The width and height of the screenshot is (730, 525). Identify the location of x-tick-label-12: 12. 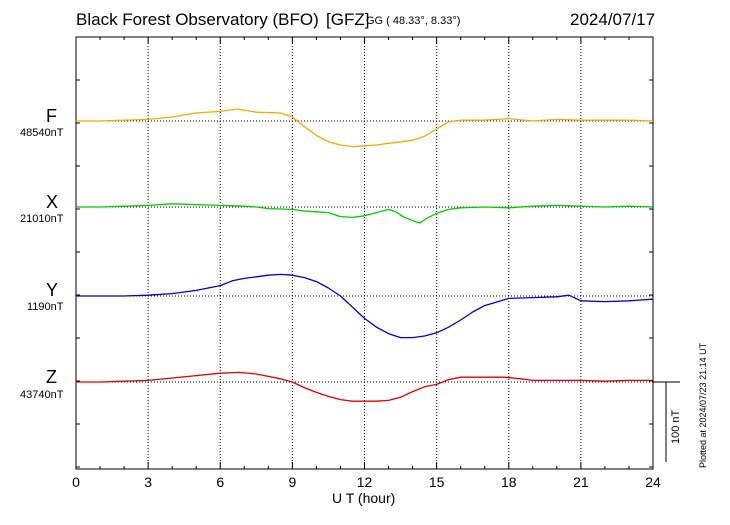
(365, 482).